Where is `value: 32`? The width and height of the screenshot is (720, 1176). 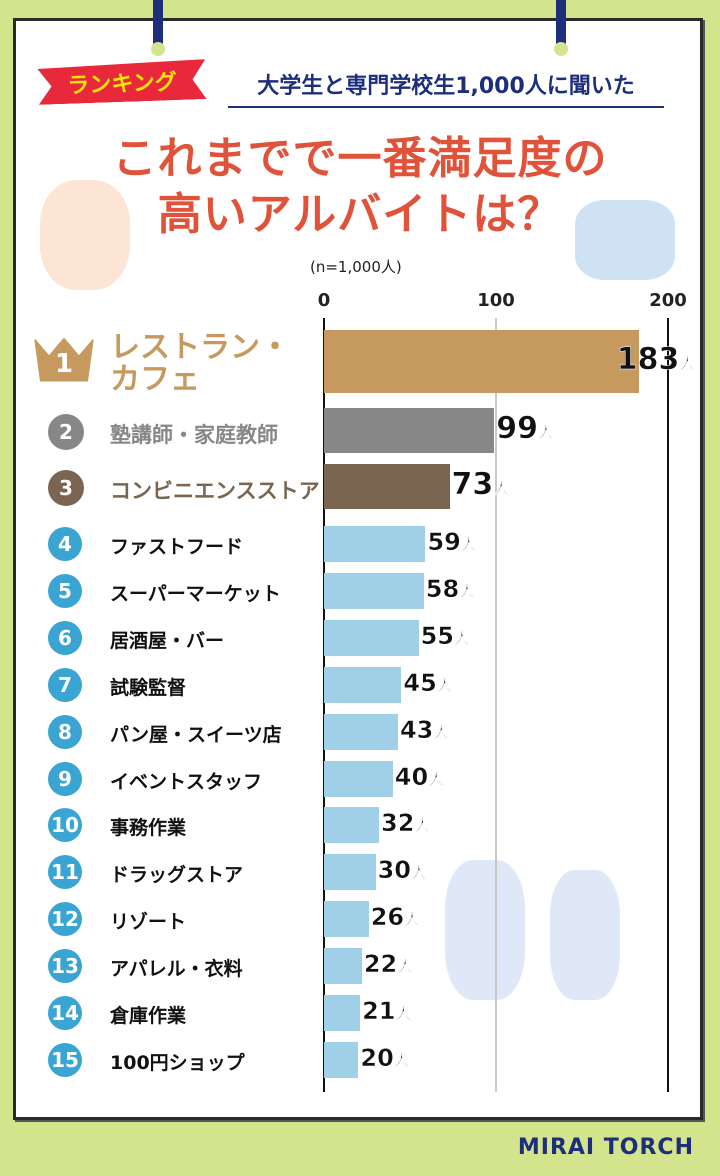
value: 32 is located at coordinates (398, 823).